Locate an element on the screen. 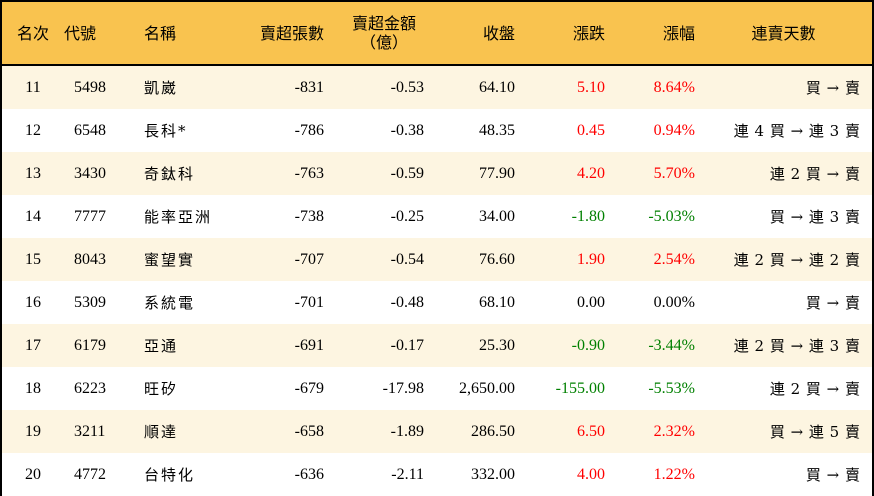 Image resolution: width=874 pixels, height=496 pixels. cell-pct: 2.54% is located at coordinates (650, 259).